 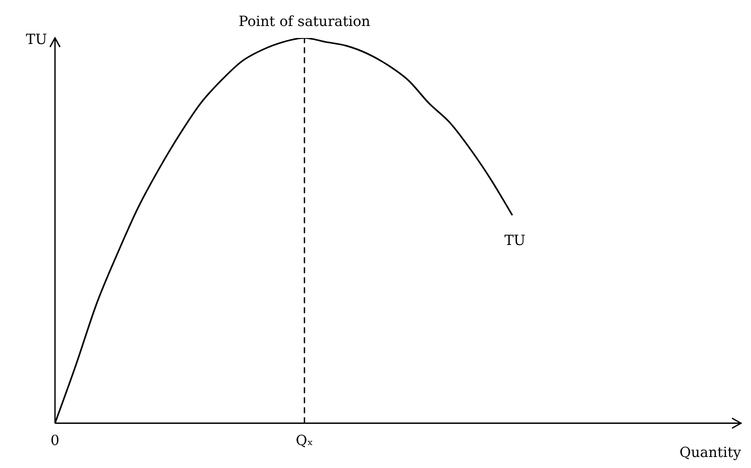 I want to click on x-tick-label: Qₓ, so click(x=305, y=441).